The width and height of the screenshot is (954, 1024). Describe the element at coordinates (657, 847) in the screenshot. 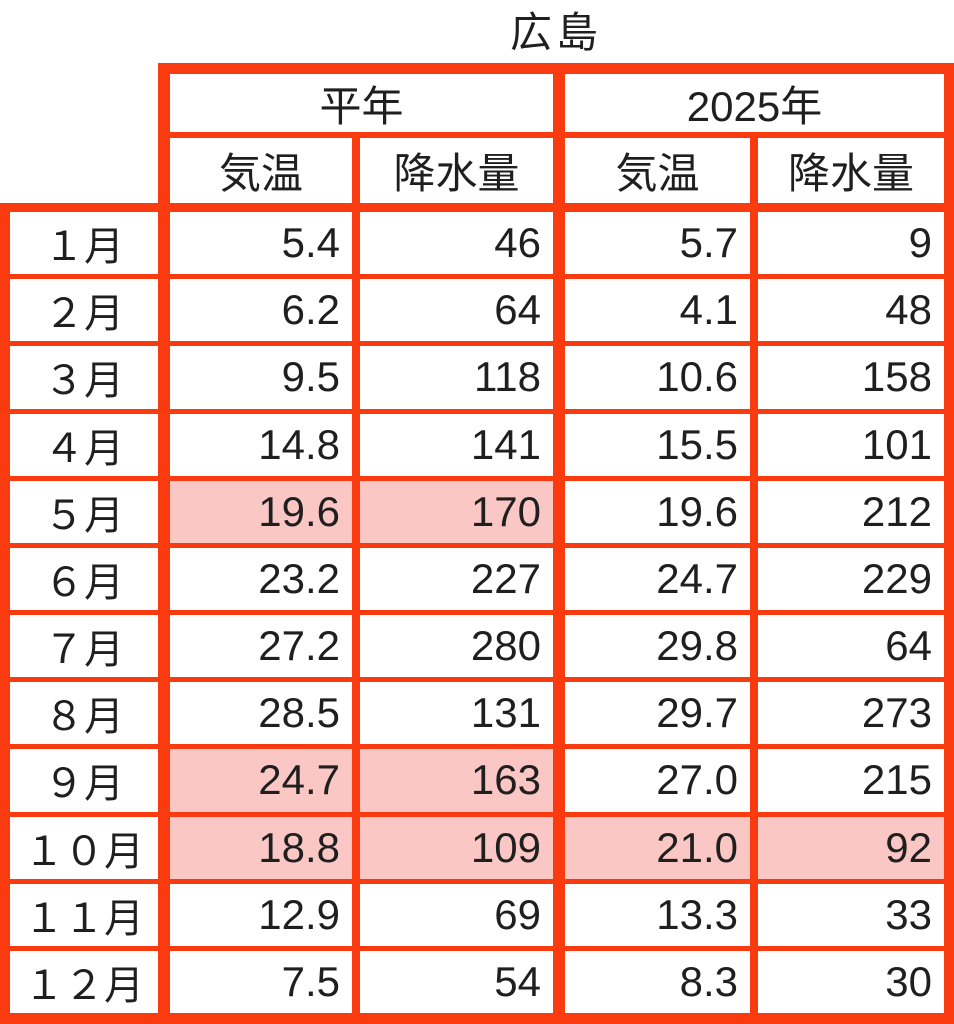

I see `value-cell: 21.0` at that location.